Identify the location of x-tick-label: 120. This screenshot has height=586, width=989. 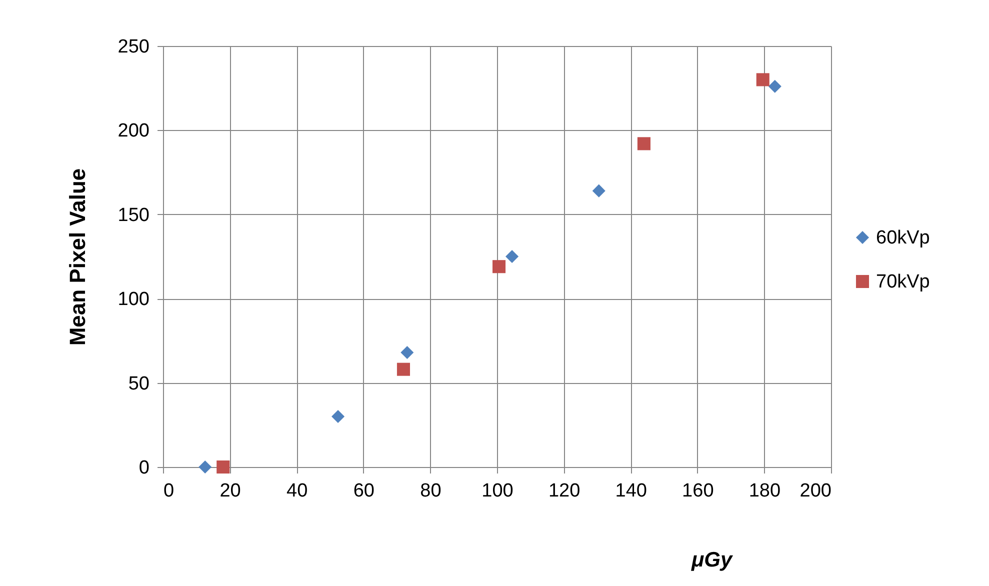
(564, 491).